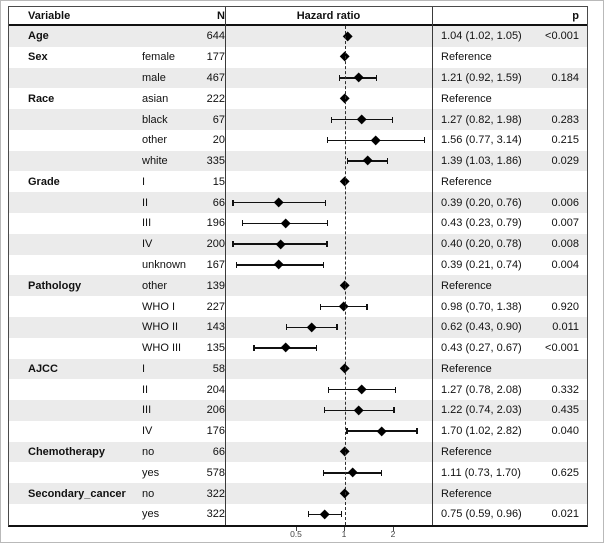 Image resolution: width=604 pixels, height=543 pixels. Describe the element at coordinates (38, 36) in the screenshot. I see `variable-label: Age` at that location.